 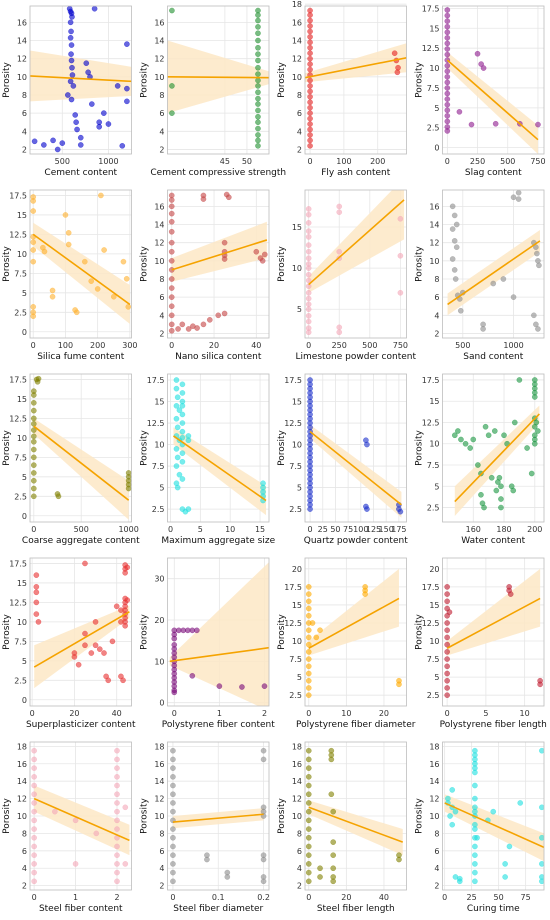 What do you see at coordinates (473, 529) in the screenshot?
I see `x-tick-label: 160` at bounding box center [473, 529].